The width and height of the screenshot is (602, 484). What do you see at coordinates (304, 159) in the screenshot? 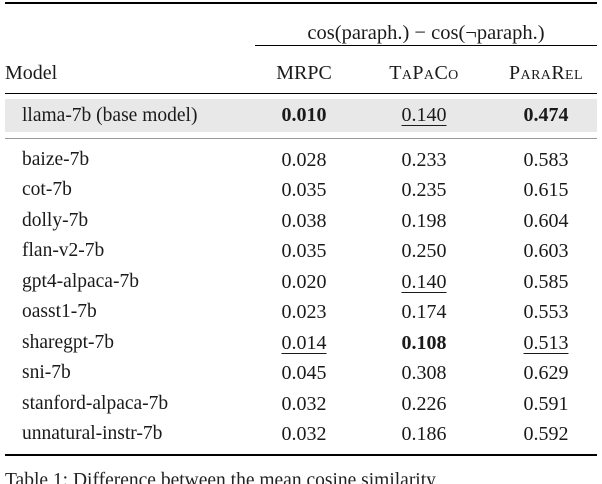
I see `value-cell: 0.028` at bounding box center [304, 159].